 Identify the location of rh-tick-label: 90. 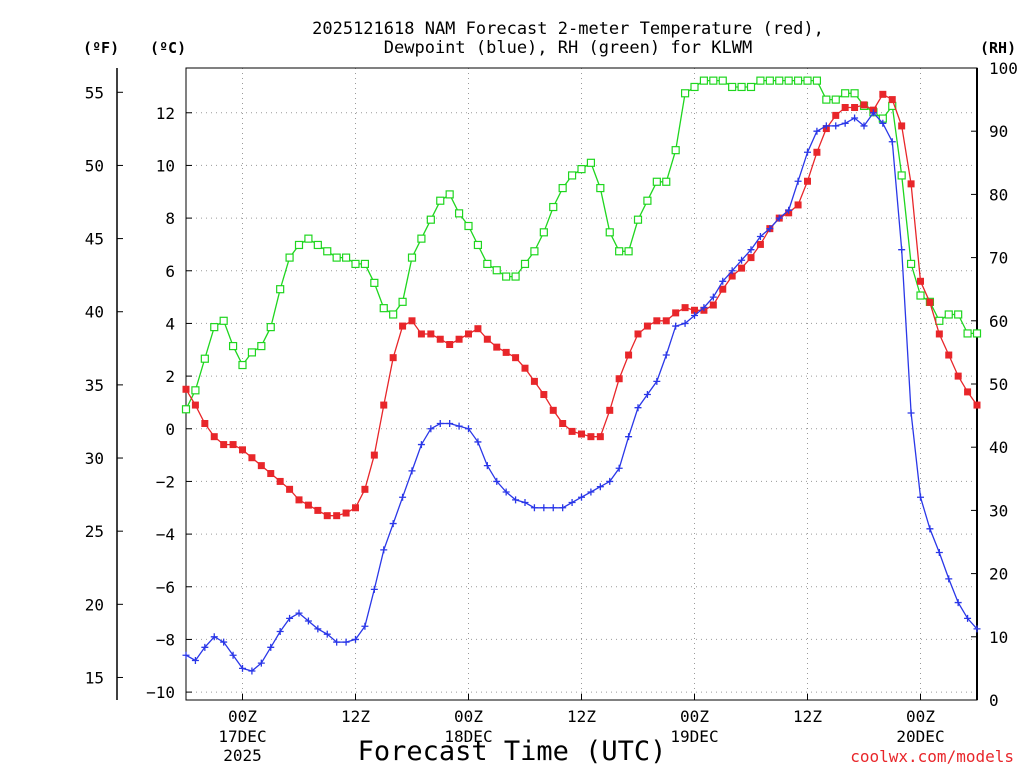
(998, 131).